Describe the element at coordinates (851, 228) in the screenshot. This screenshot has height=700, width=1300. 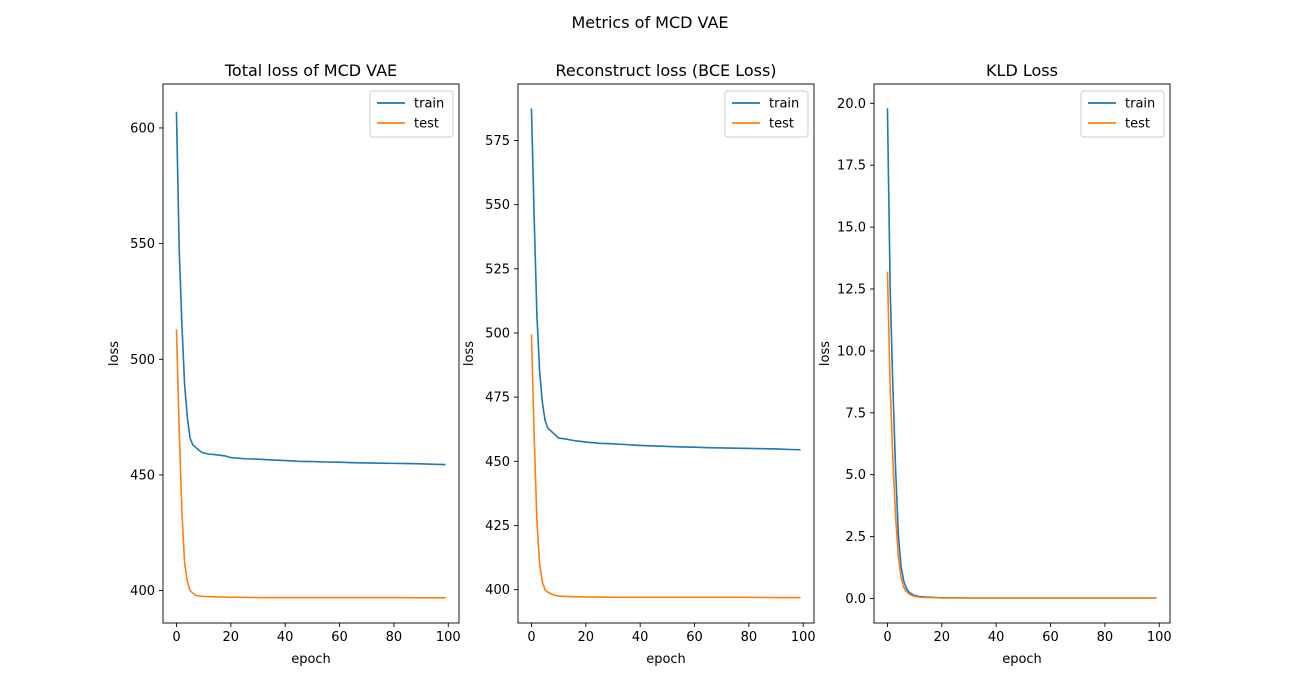
I see `y-tick-label: 15.0` at that location.